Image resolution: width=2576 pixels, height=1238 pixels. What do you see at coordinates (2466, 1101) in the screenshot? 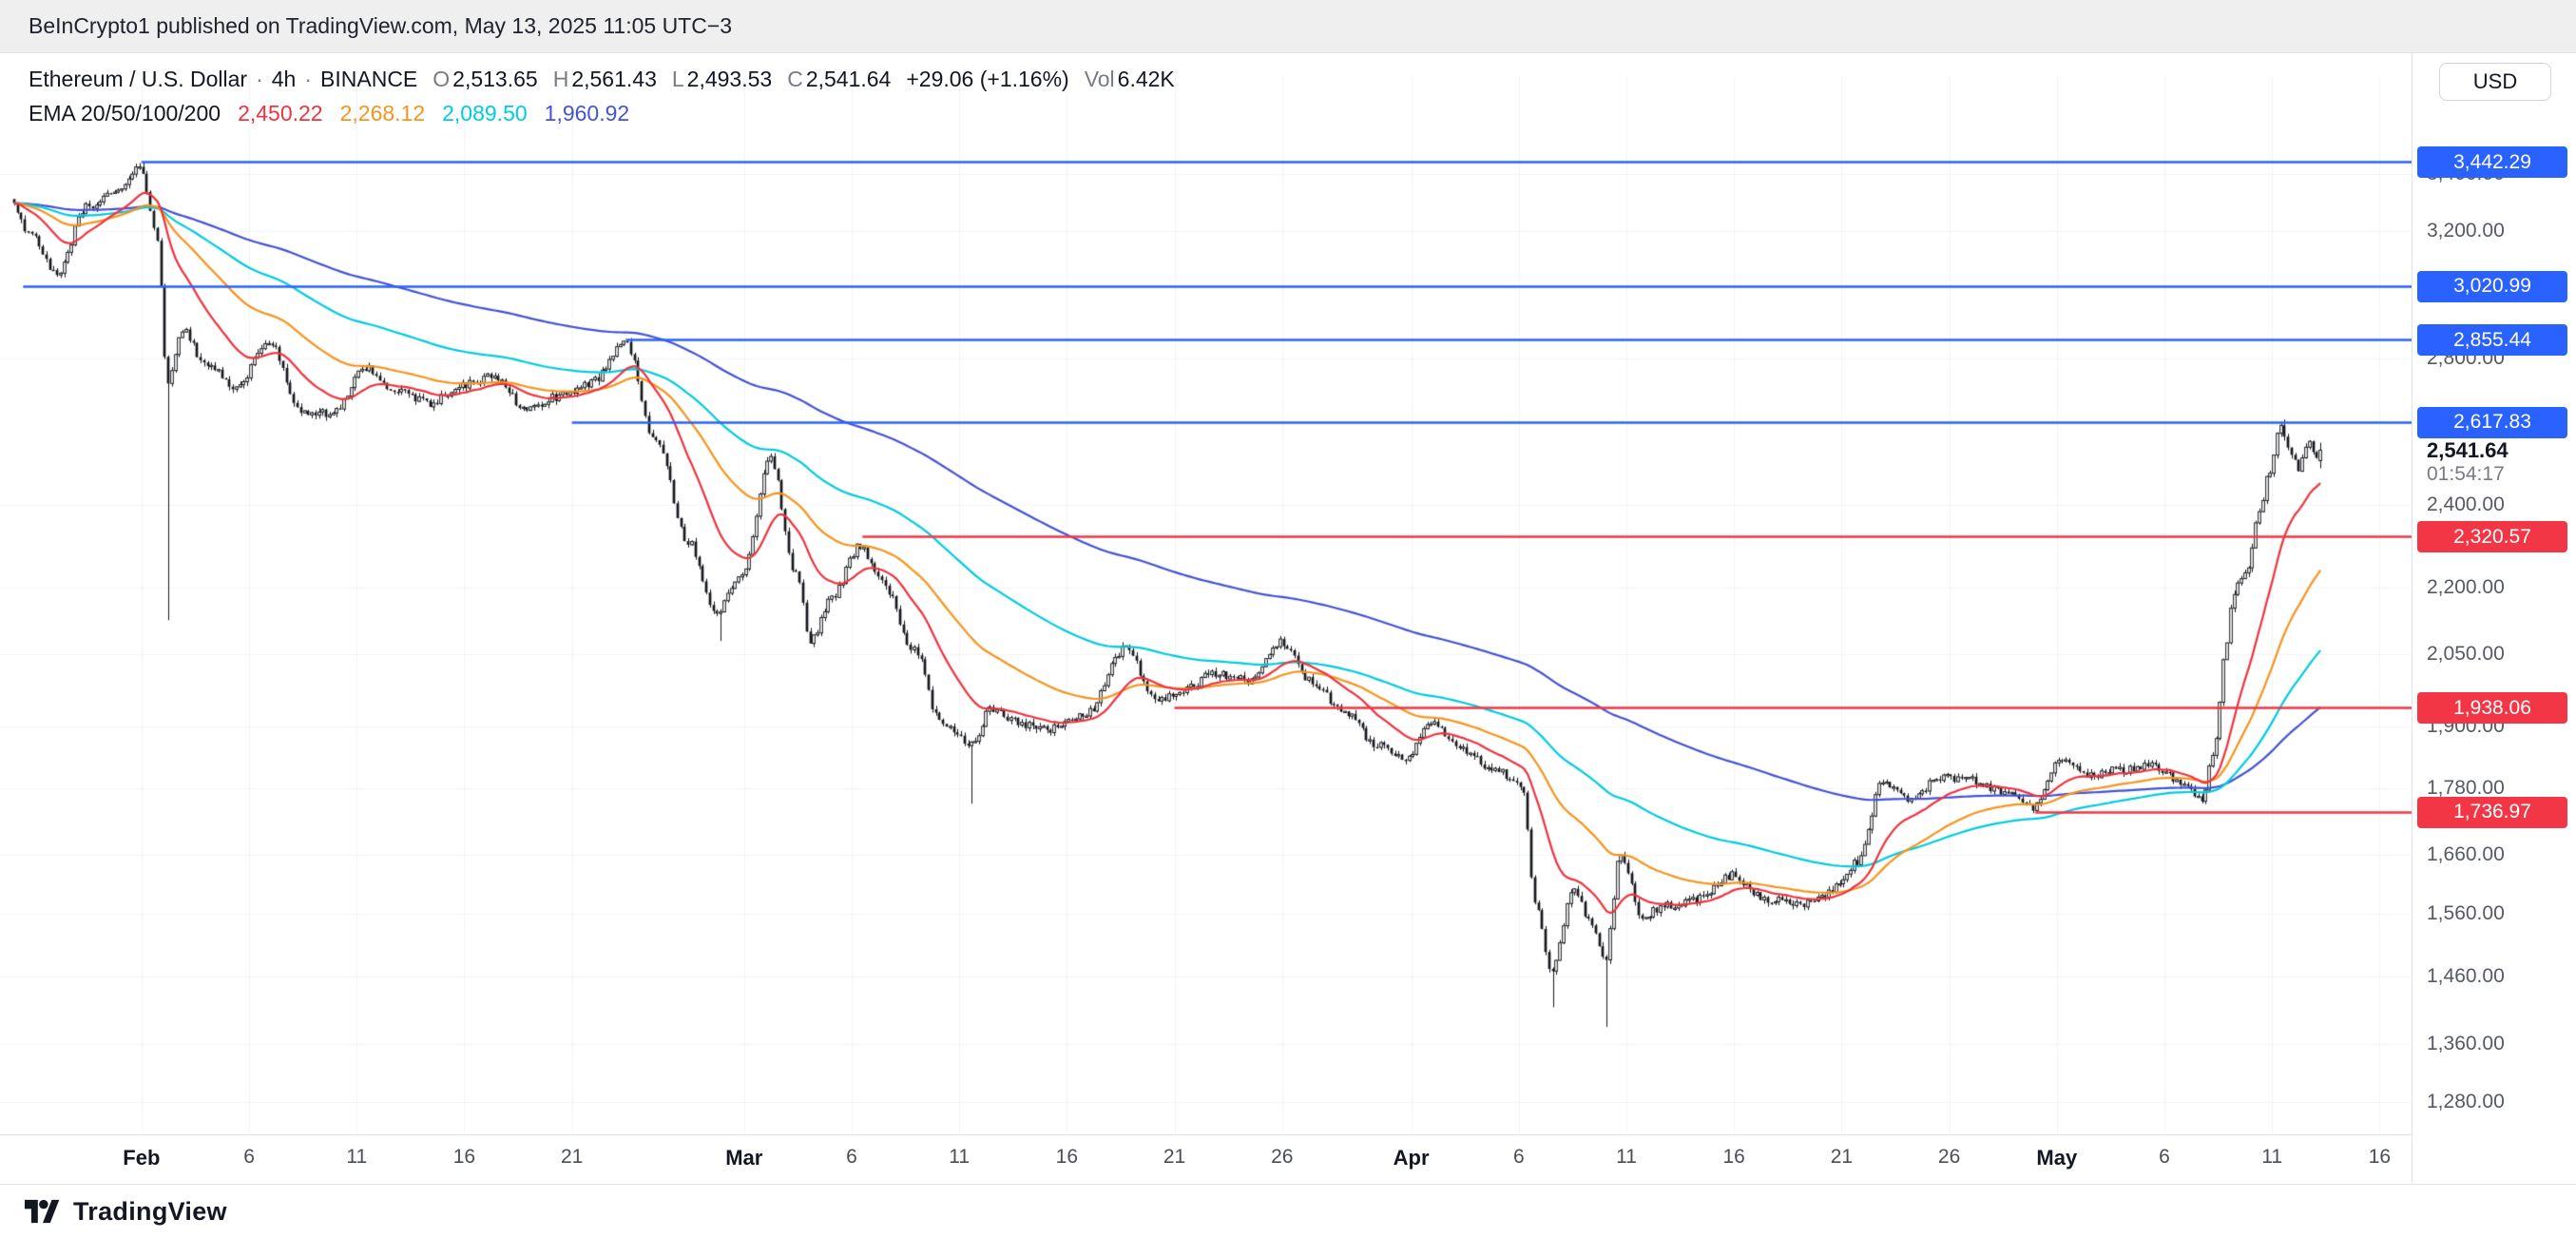
I see `price-tick-label: 1,280.00` at bounding box center [2466, 1101].